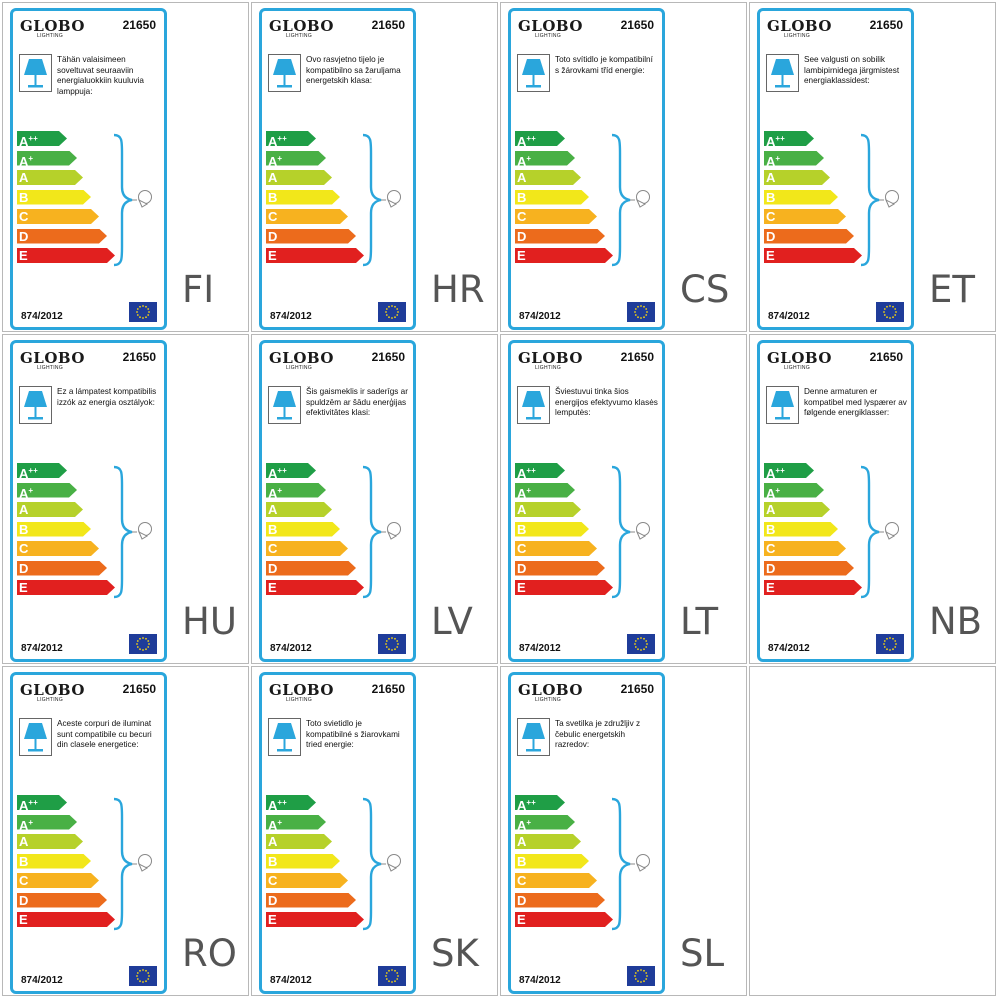 This screenshot has height=1000, width=1000. Describe the element at coordinates (458, 289) in the screenshot. I see `language-code: HR` at that location.